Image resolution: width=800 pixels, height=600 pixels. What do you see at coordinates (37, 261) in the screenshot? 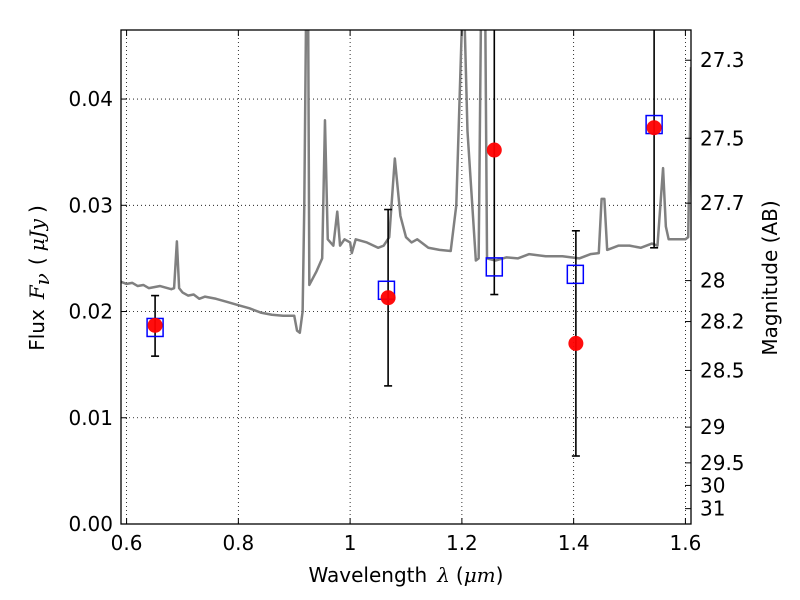
I see `y-axis-label-open: (` at bounding box center [37, 261].